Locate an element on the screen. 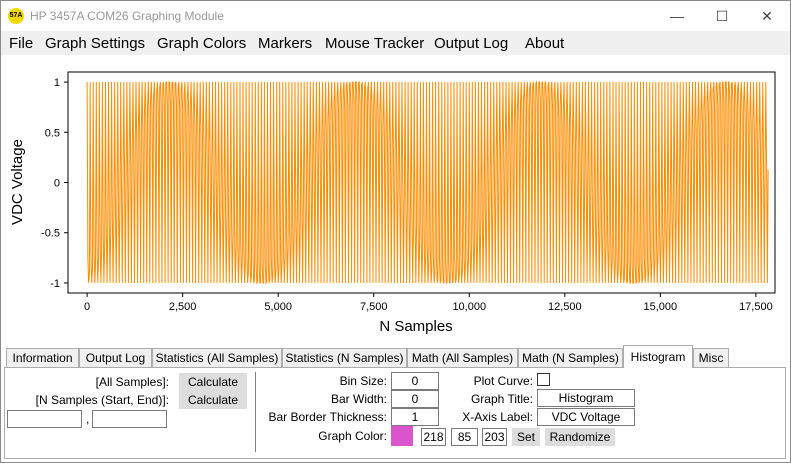 This screenshot has height=463, width=791. x-axis-label: N Samples is located at coordinates (415, 326).